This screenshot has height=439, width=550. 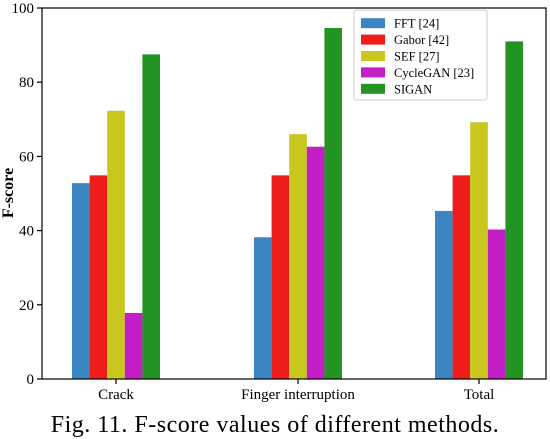 What do you see at coordinates (413, 89) in the screenshot?
I see `legend-label: SIGAN` at bounding box center [413, 89].